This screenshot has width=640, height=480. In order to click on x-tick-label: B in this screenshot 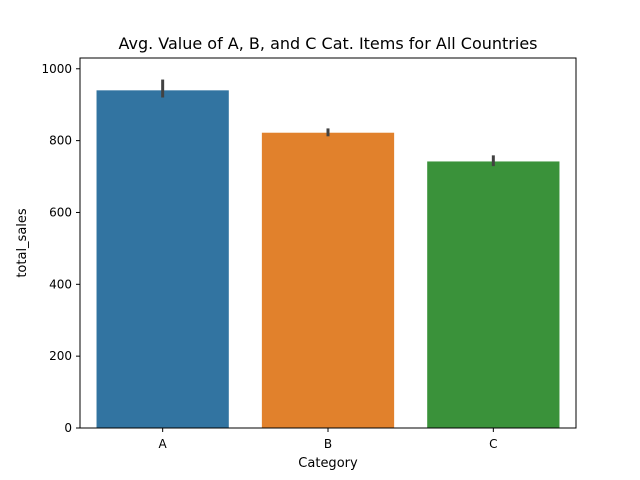, I will do `click(328, 444)`.